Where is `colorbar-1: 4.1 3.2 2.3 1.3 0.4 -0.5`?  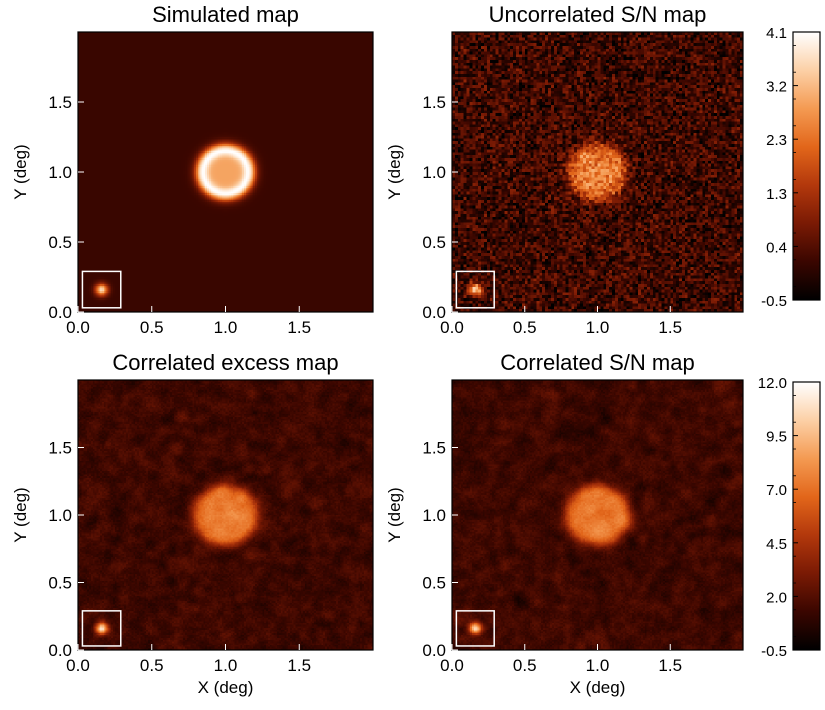 colorbar-1: 4.1 3.2 2.3 1.3 0.4 -0.5 is located at coordinates (791, 167).